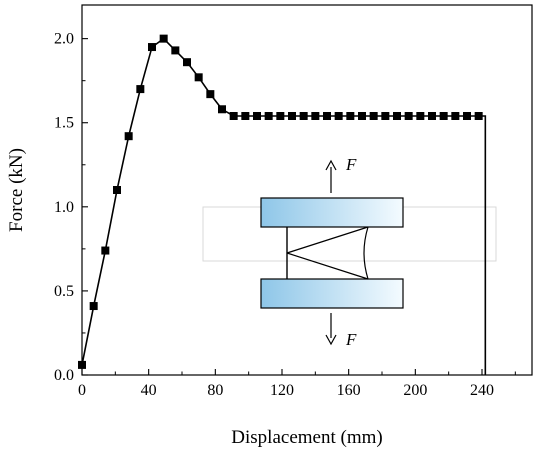 Image resolution: width=550 pixels, height=452 pixels. I want to click on specimen-curved-edge, so click(366, 253).